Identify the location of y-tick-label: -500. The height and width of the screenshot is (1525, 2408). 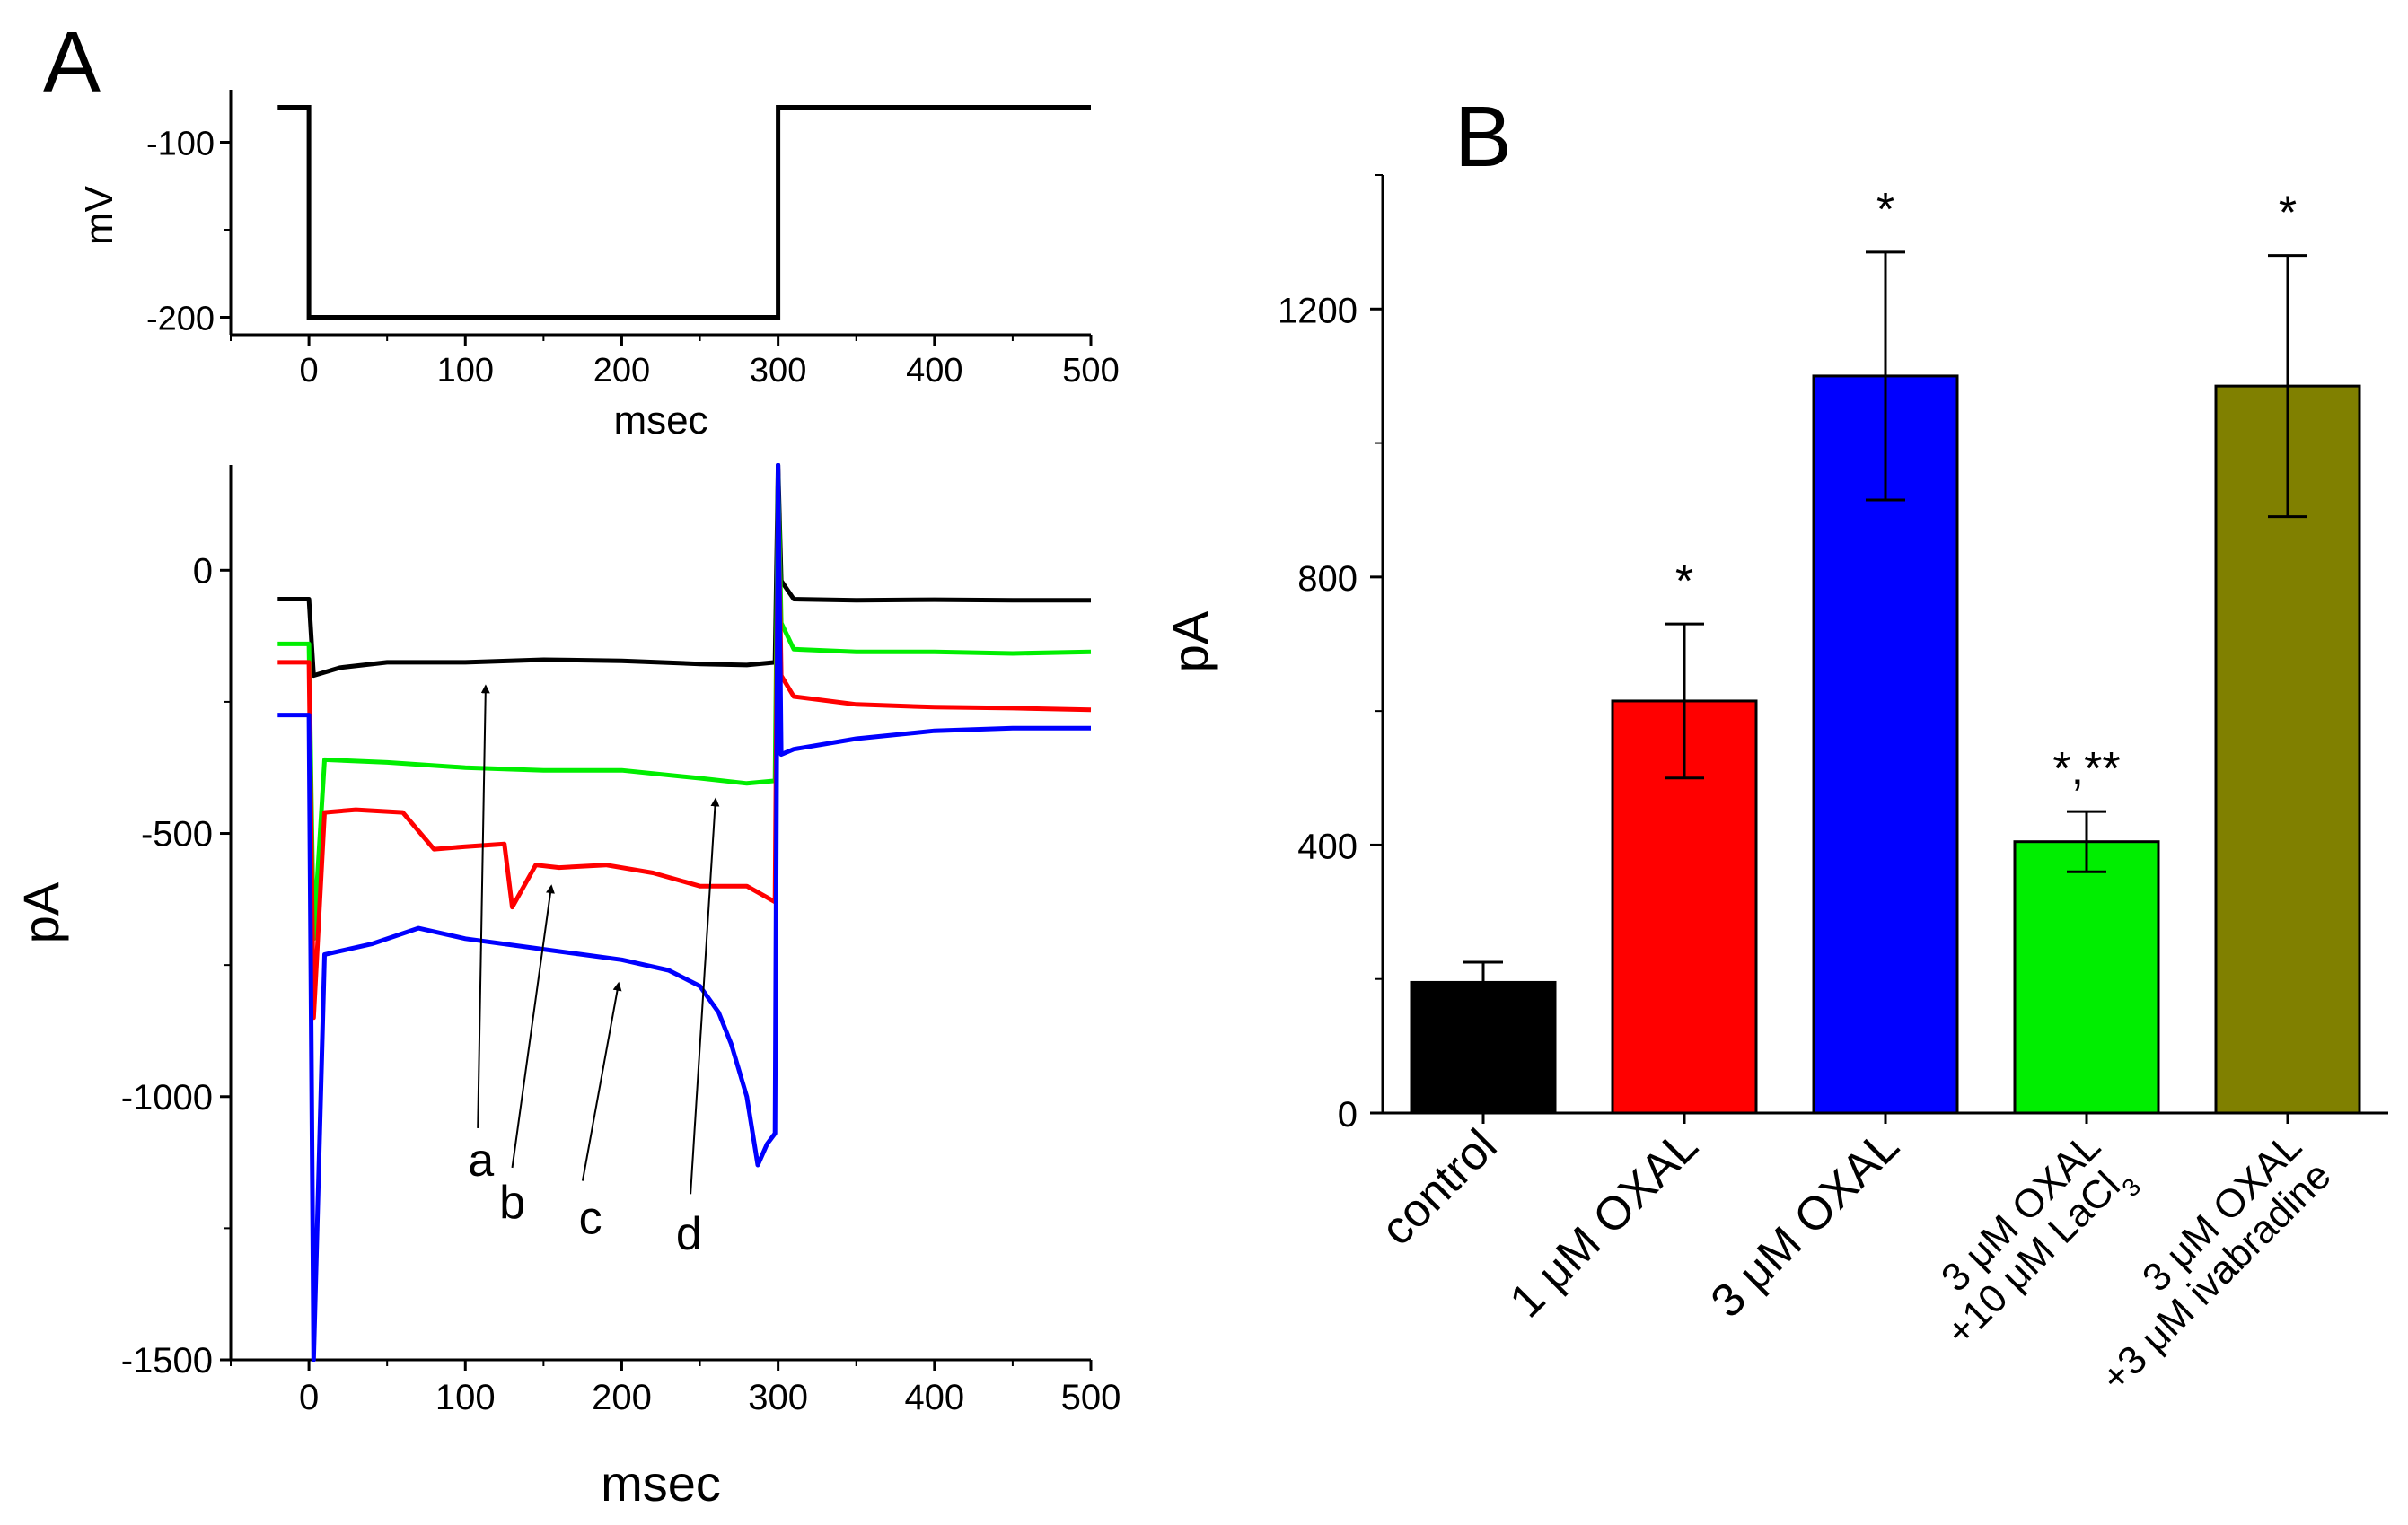
(177, 835).